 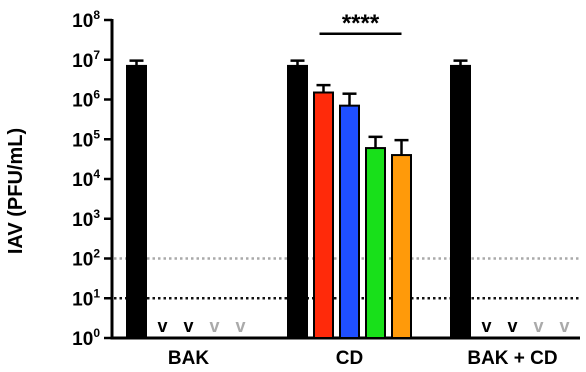 I want to click on y-tick-label: 10⁸, so click(x=86, y=20).